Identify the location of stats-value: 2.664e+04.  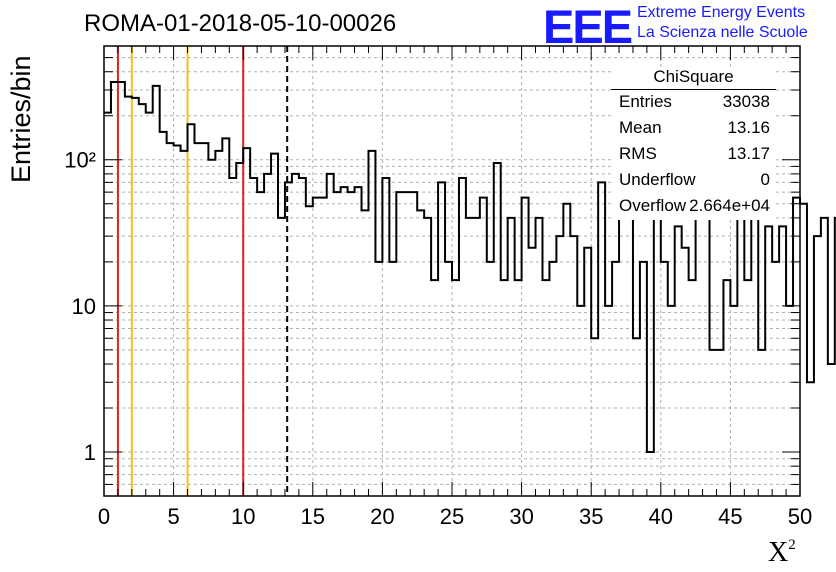
(729, 205).